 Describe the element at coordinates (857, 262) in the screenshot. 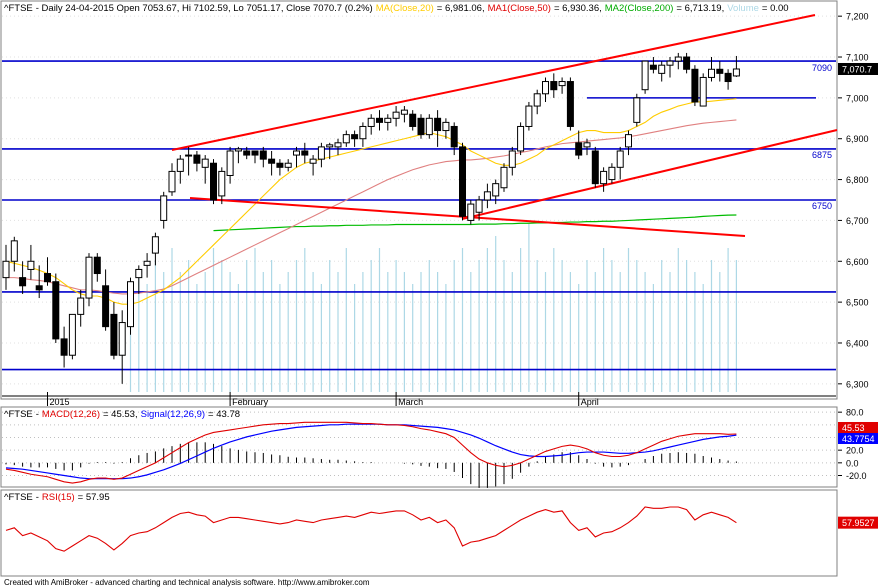

I see `price-tick-label: 6,600` at that location.